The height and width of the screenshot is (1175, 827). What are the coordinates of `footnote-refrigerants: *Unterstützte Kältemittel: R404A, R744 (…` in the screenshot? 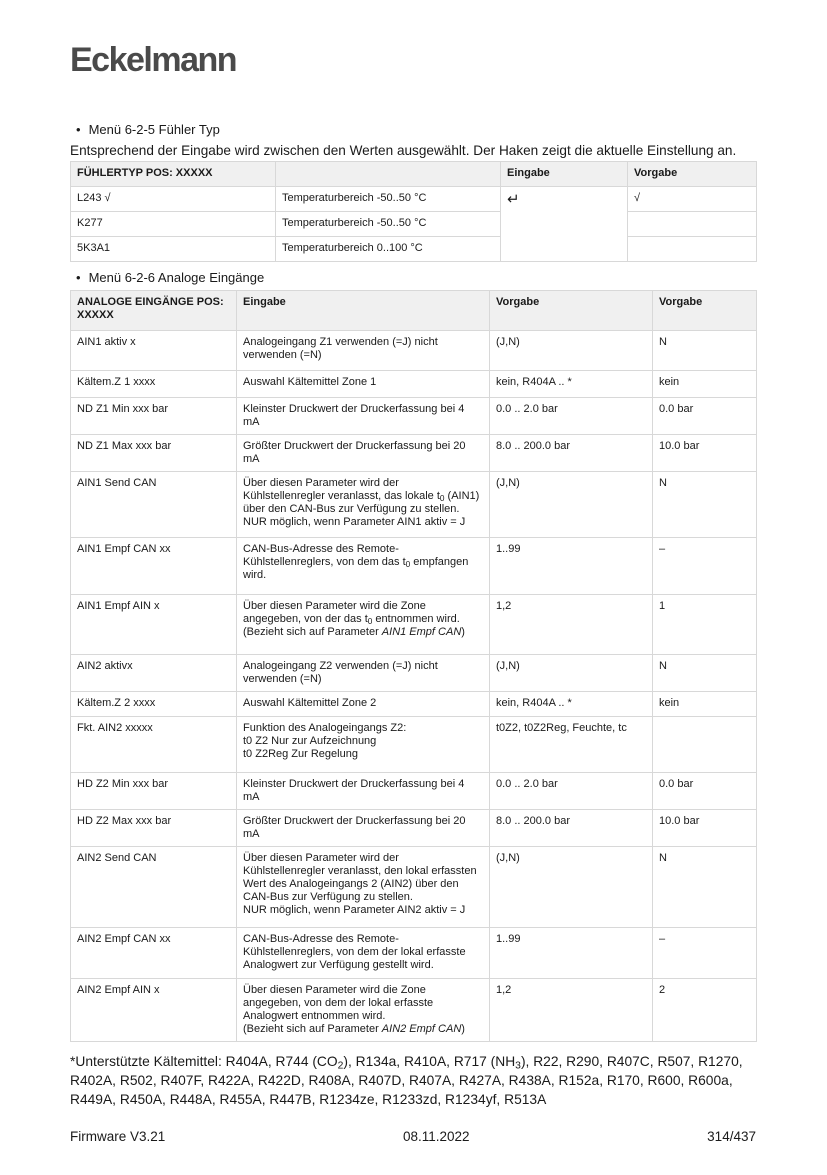 It's located at (406, 1080).